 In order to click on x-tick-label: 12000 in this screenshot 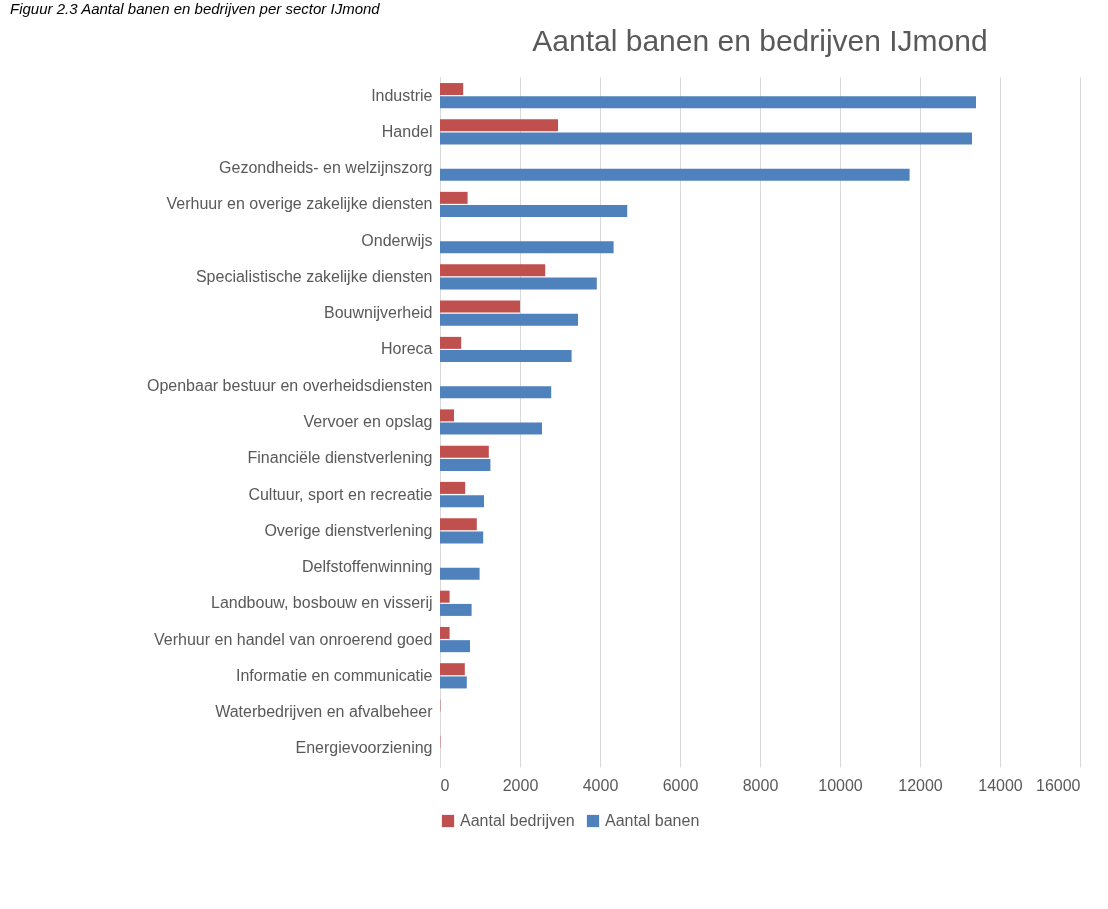, I will do `click(920, 785)`.